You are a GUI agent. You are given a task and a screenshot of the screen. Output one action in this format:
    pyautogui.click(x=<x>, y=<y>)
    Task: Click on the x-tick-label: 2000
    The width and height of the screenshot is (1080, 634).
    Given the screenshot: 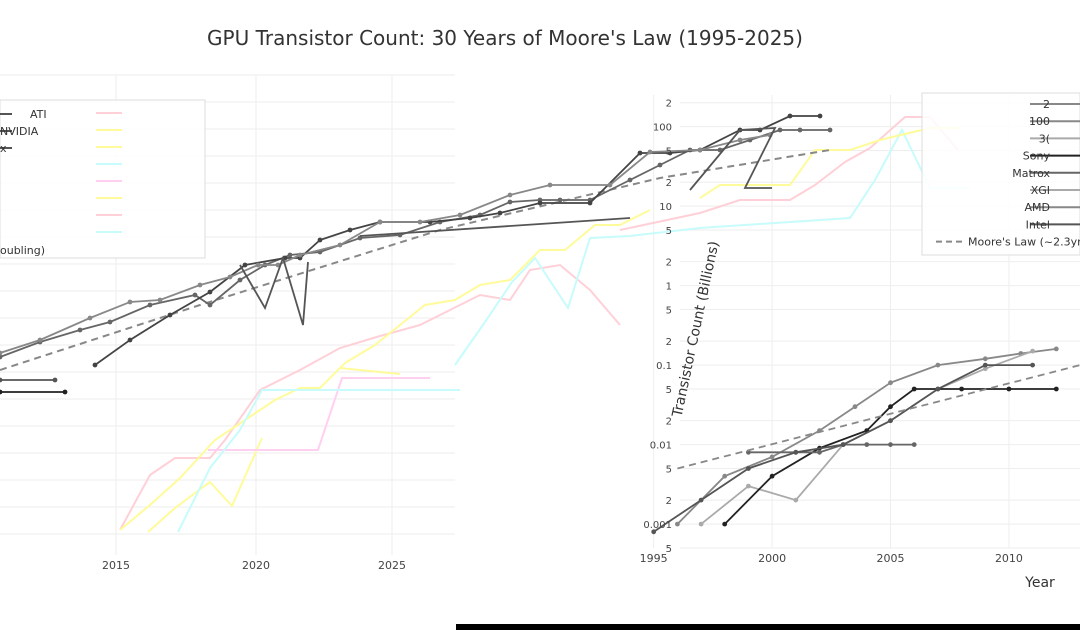 What is the action you would take?
    pyautogui.click(x=772, y=558)
    